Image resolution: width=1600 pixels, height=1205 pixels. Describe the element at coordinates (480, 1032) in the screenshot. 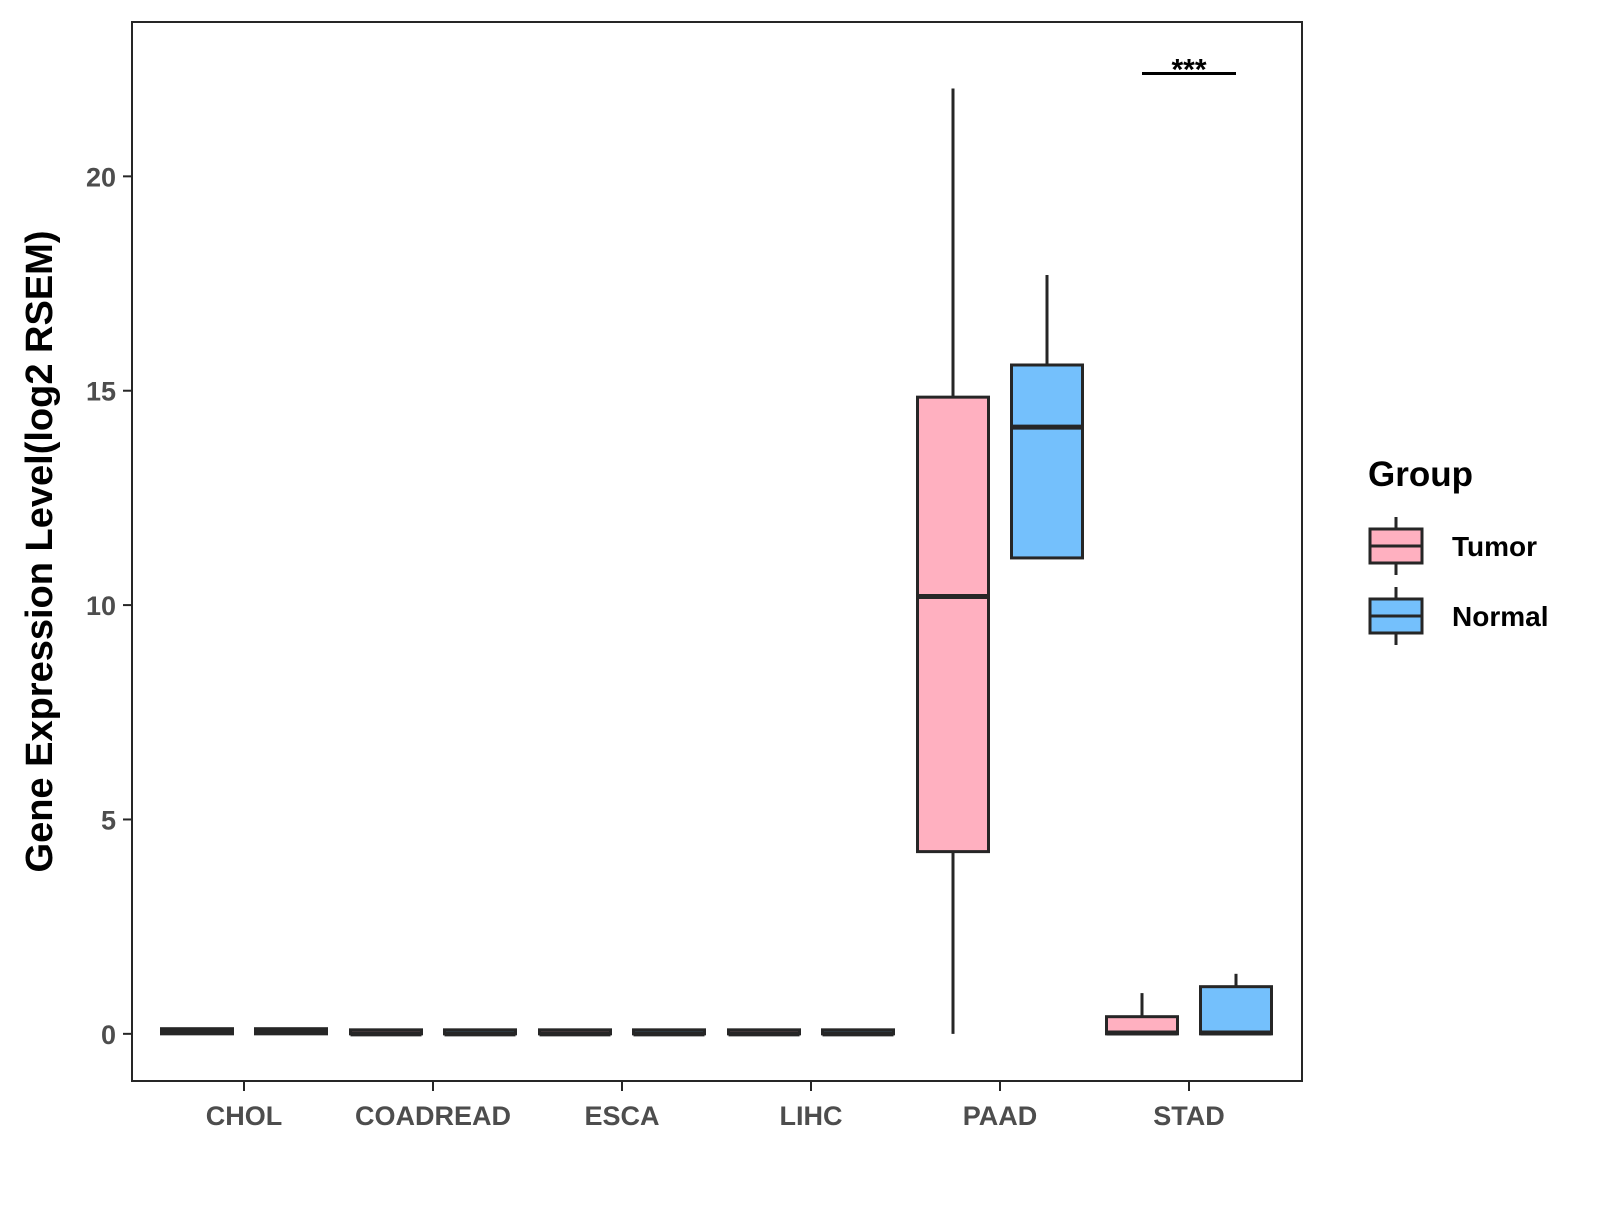

I see `box-normal-coadread` at that location.